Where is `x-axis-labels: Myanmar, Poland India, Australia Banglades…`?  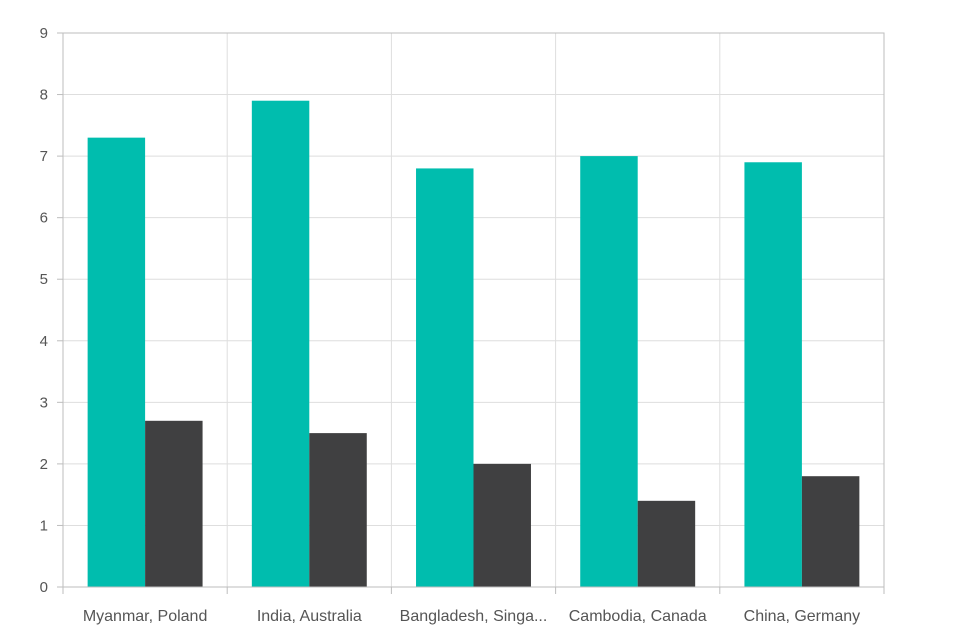 x-axis-labels: Myanmar, Poland India, Australia Banglades… is located at coordinates (471, 616).